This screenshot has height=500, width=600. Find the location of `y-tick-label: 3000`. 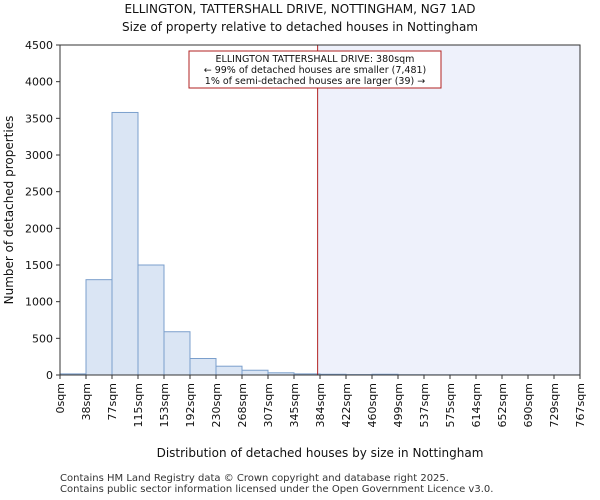

y-tick-label: 3000 is located at coordinates (39, 155).